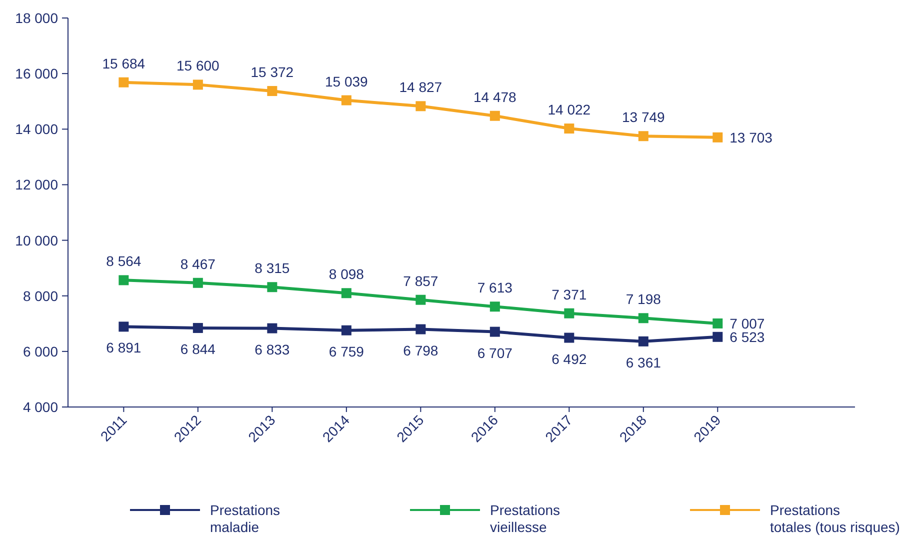  Describe the element at coordinates (124, 348) in the screenshot. I see `data-label: 6 891` at that location.